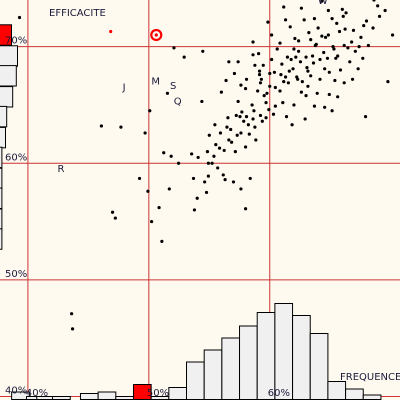 This screenshot has width=400, height=400. I want to click on x-tick-label-1: 50%, so click(158, 393).